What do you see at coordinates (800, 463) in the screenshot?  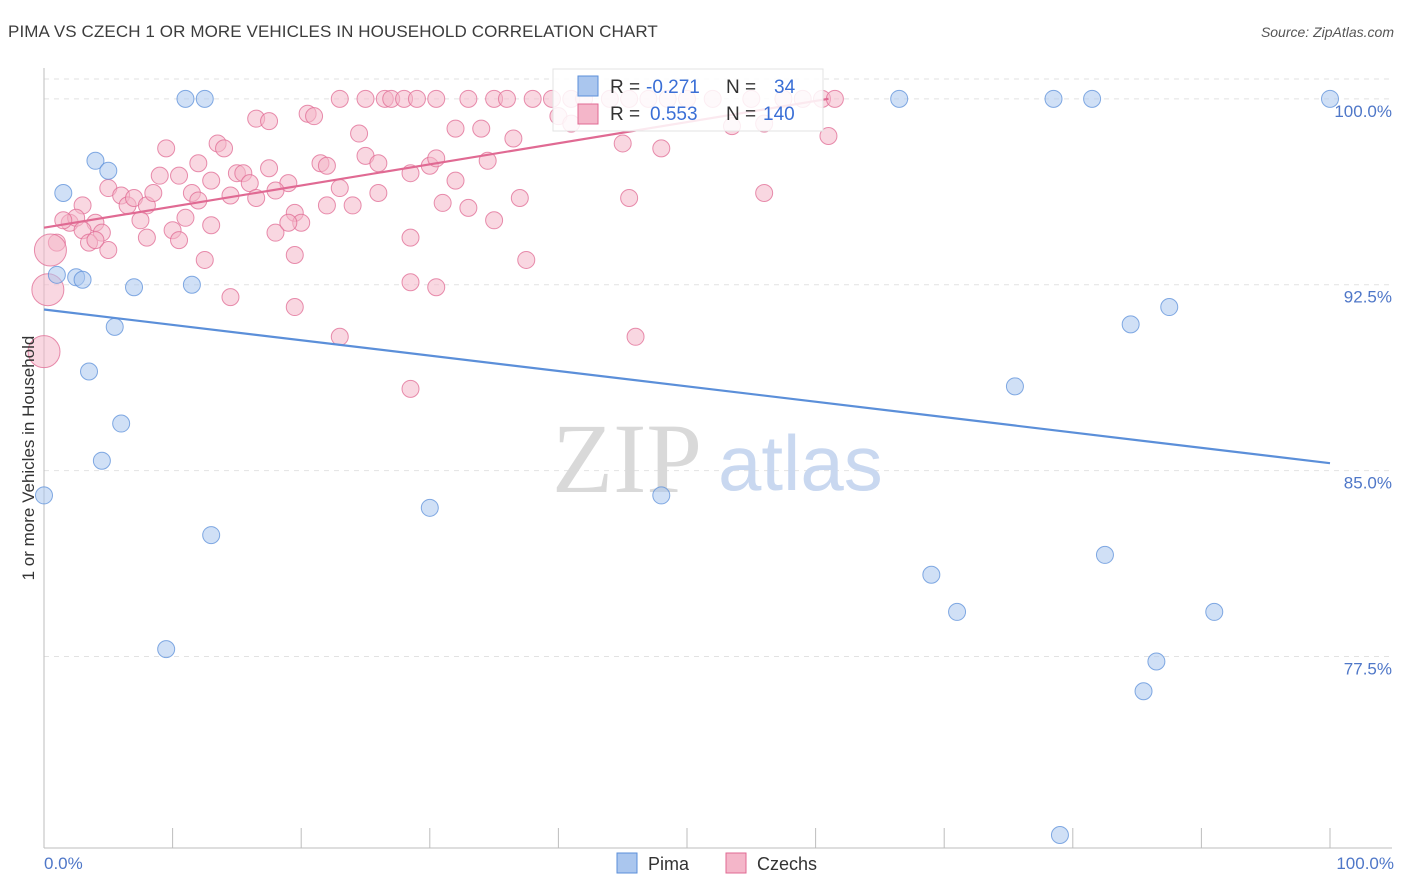 I see `watermark-atlas: atlas` at bounding box center [800, 463].